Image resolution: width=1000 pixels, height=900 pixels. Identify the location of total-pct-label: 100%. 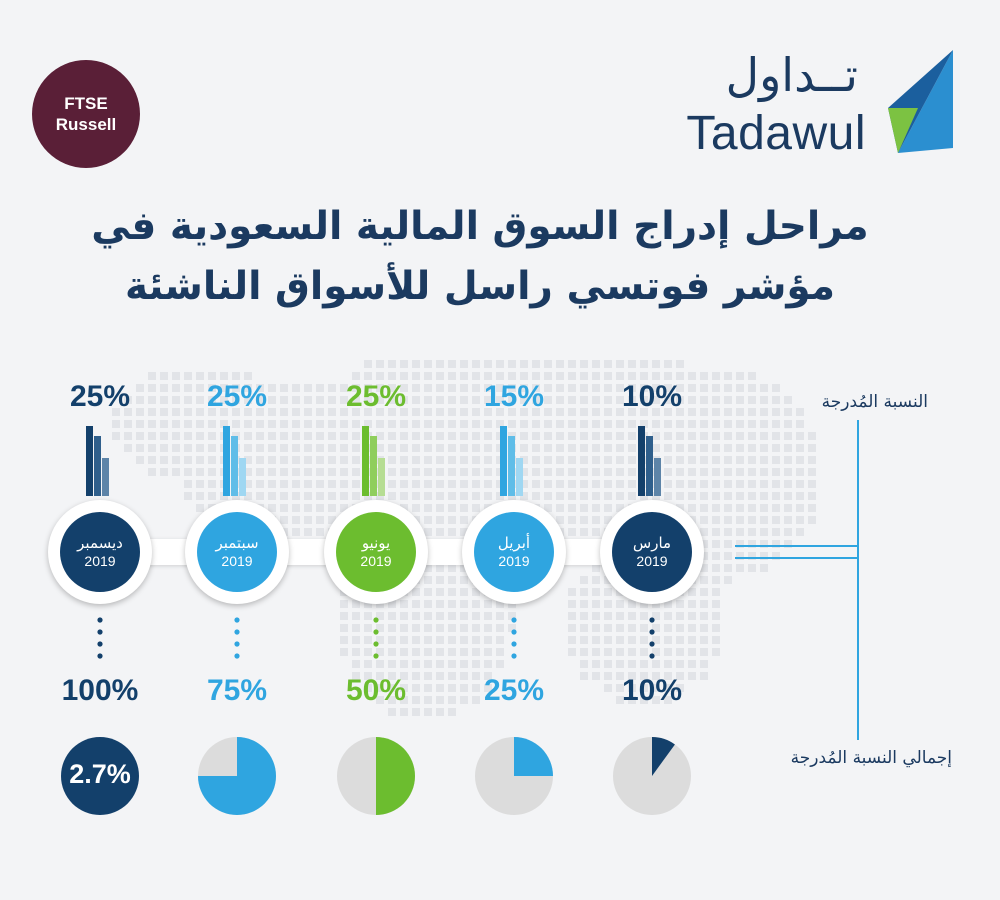
(100, 690).